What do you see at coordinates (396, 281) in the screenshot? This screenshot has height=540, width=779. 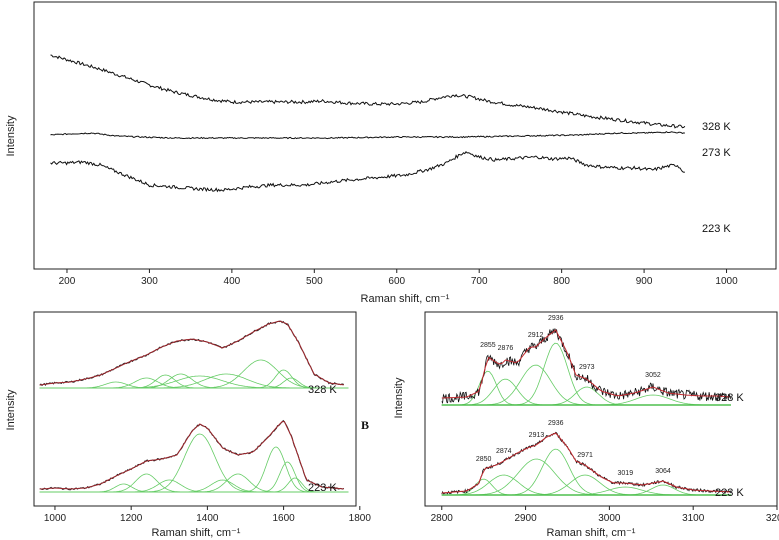 I see `top-tick-label: 600` at bounding box center [396, 281].